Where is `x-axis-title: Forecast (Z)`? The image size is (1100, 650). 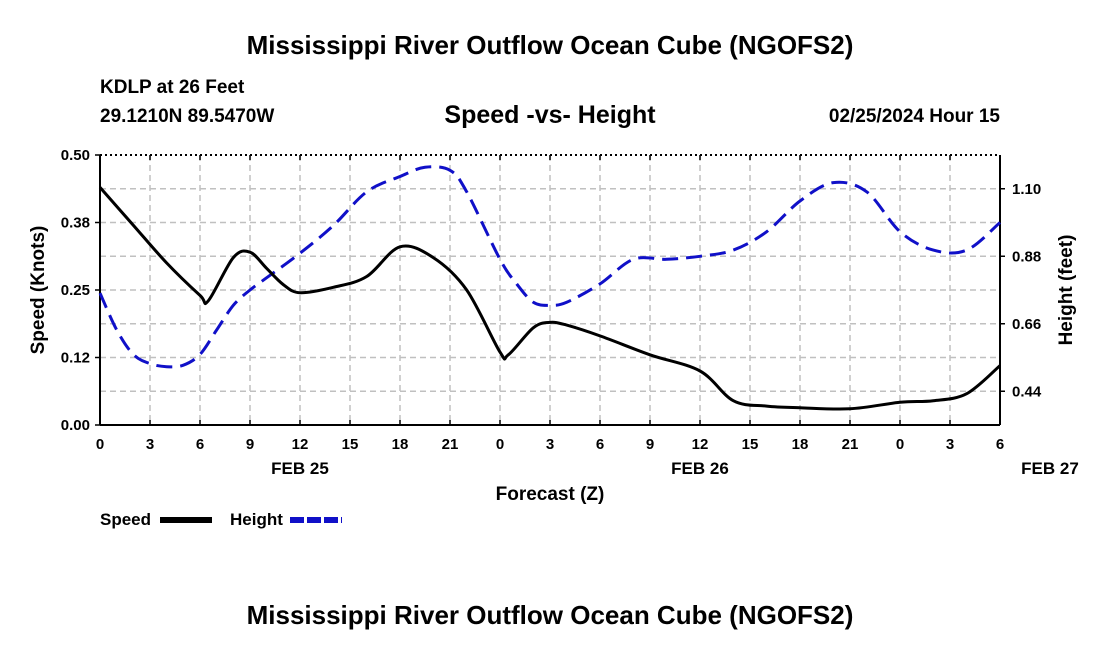
x-axis-title: Forecast (Z) is located at coordinates (550, 494).